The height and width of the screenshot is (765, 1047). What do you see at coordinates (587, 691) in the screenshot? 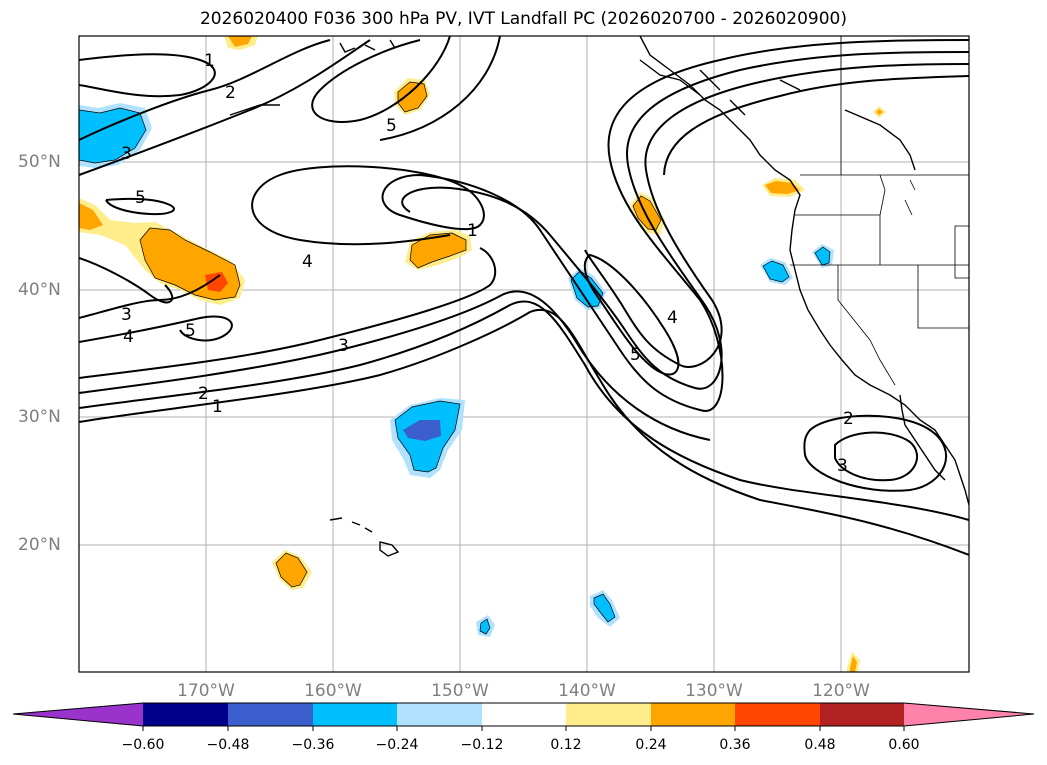
I see `lon-tick-label: 140°W` at bounding box center [587, 691].